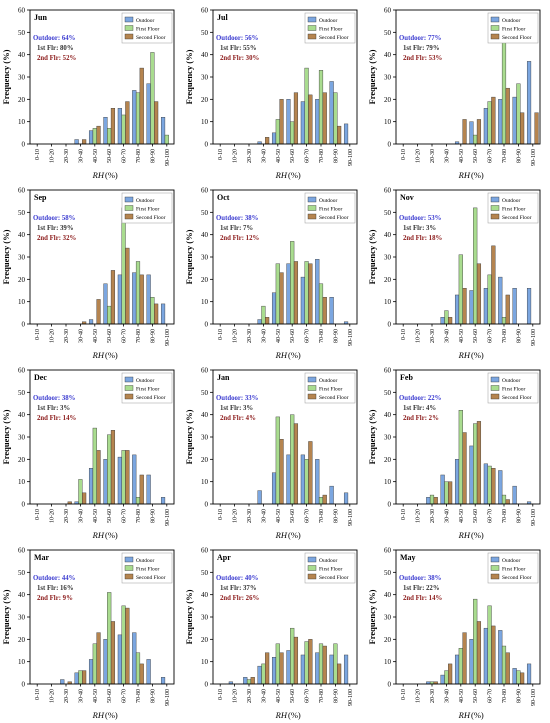  What do you see at coordinates (322, 156) in the screenshot?
I see `x-tick-label: 70-80` at bounding box center [322, 156].